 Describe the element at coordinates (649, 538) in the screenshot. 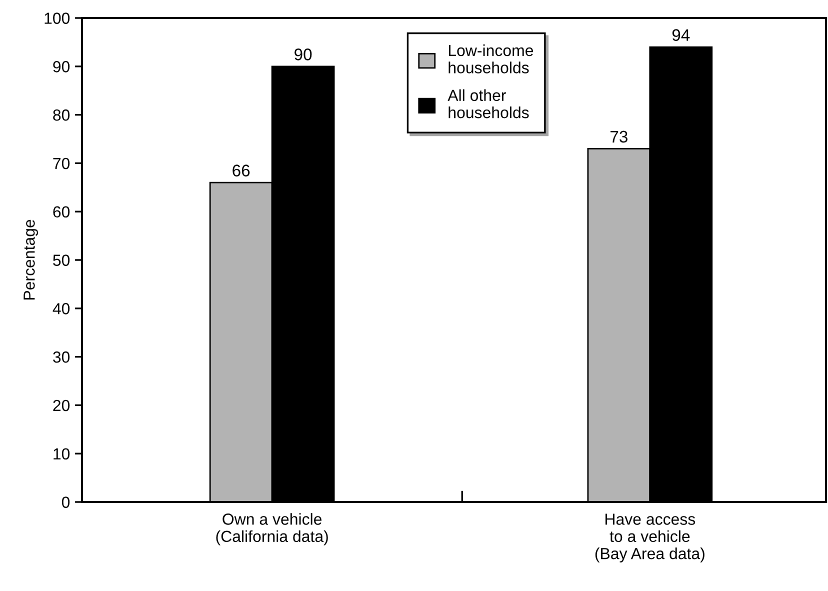

I see `x-tick-label: Have access to a vehicle (Bay Area data)` at that location.